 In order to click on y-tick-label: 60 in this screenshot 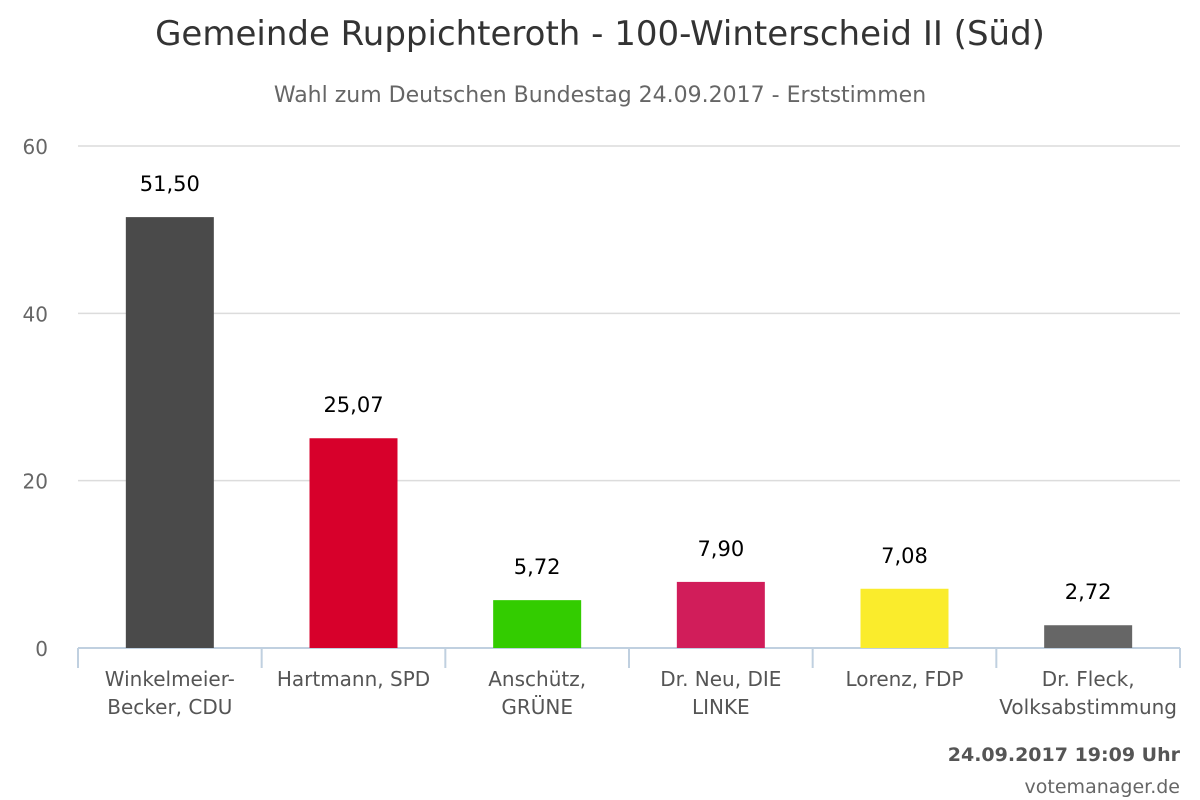, I will do `click(35, 147)`.